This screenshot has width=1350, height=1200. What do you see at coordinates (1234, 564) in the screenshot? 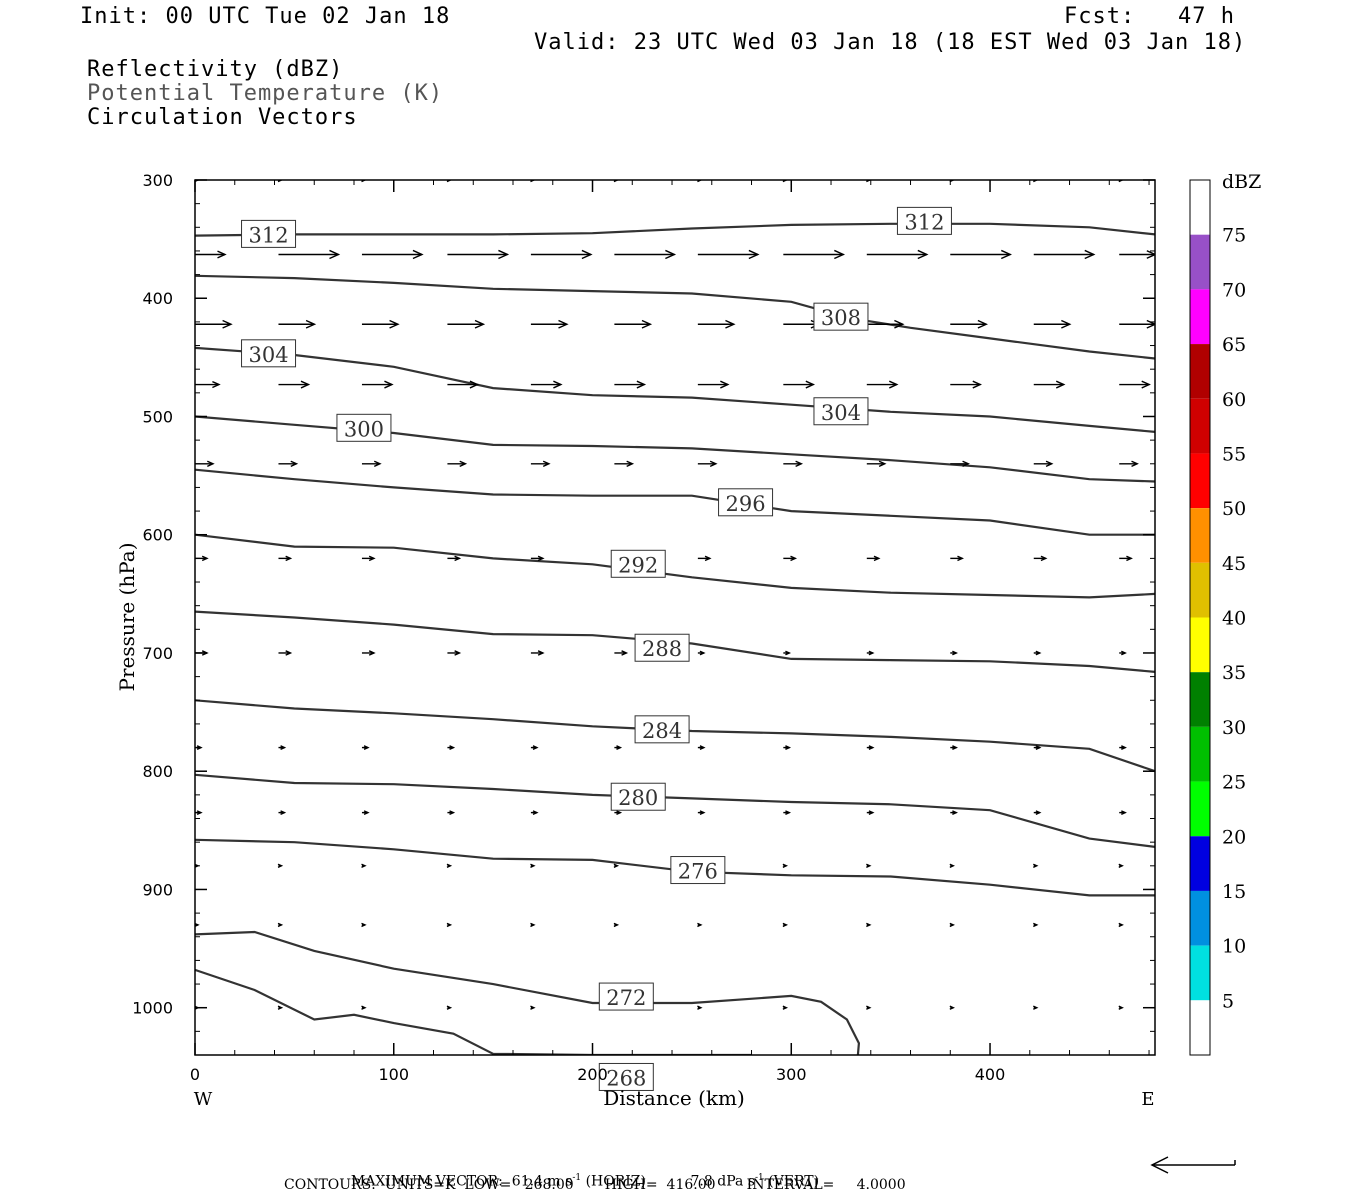
I see `colorbar-label: 45` at bounding box center [1234, 564].